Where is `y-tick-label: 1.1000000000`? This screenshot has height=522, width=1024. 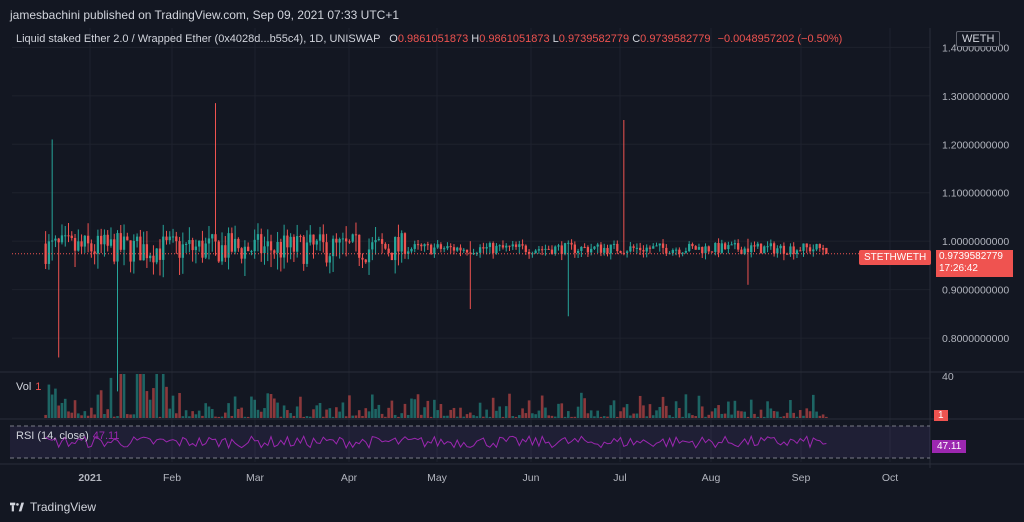 y-tick-label: 1.1000000000 is located at coordinates (975, 194).